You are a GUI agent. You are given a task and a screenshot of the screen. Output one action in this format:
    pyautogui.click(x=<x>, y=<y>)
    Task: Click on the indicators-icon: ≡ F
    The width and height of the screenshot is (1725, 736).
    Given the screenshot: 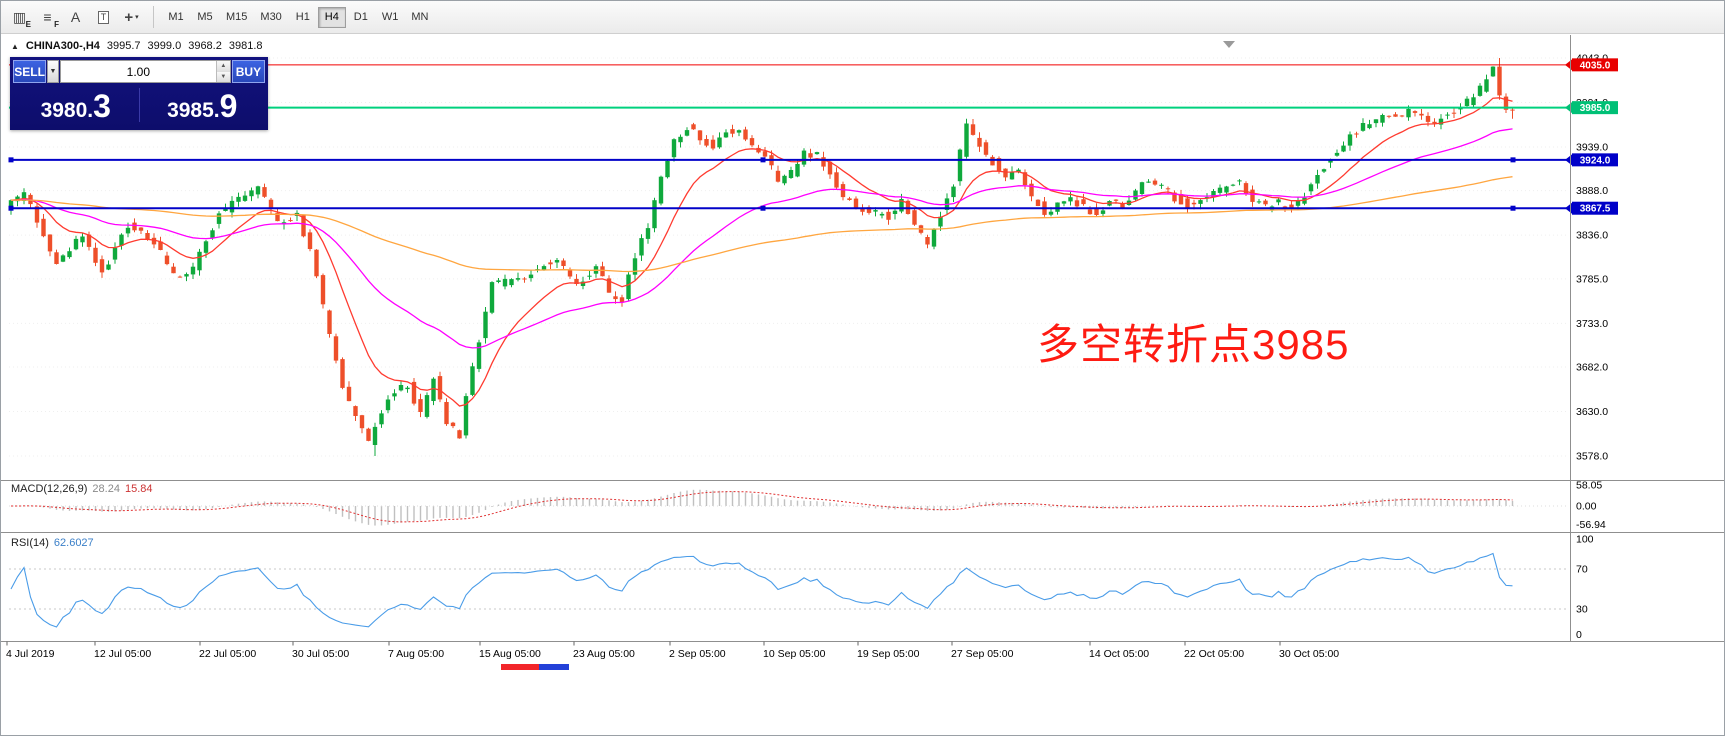 What is the action you would take?
    pyautogui.click(x=47, y=17)
    